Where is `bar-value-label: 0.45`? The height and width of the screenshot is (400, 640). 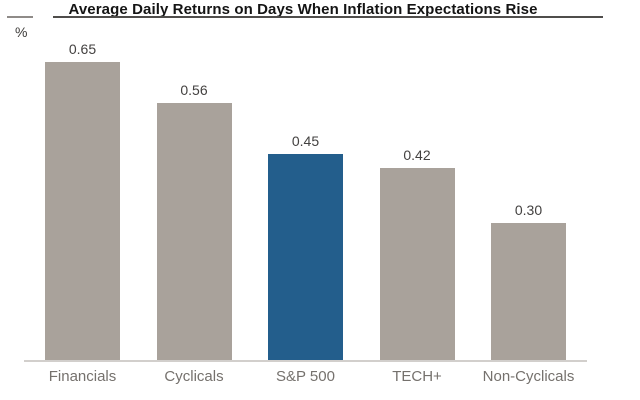 bar-value-label: 0.45 is located at coordinates (305, 141).